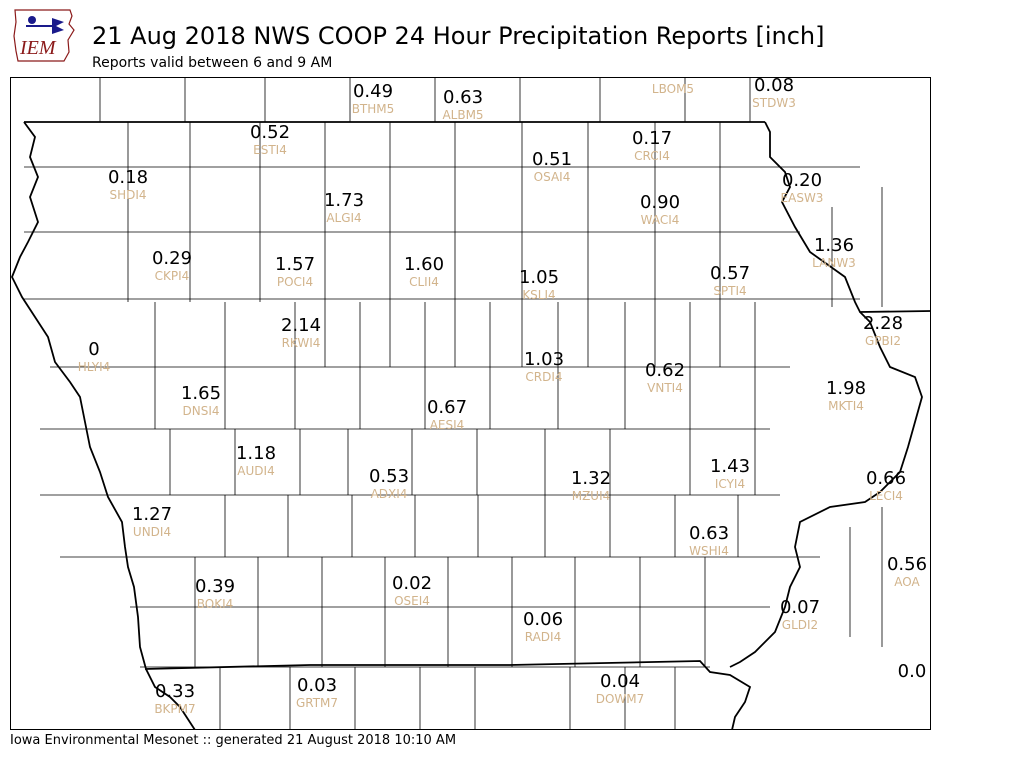  I want to click on station-id: DOWM7, so click(620, 699).